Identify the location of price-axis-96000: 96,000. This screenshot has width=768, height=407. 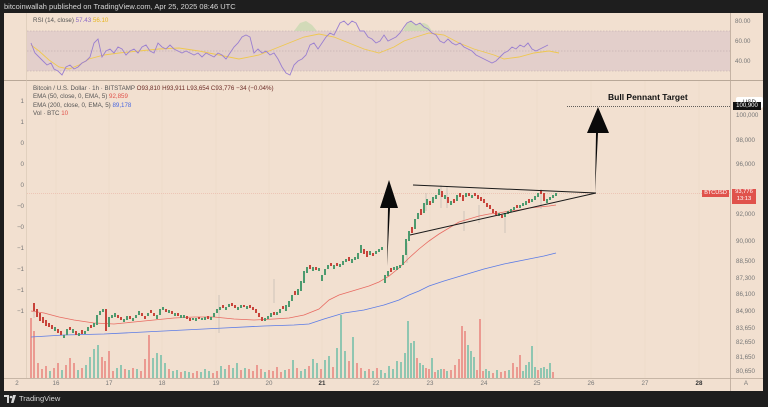
(745, 164).